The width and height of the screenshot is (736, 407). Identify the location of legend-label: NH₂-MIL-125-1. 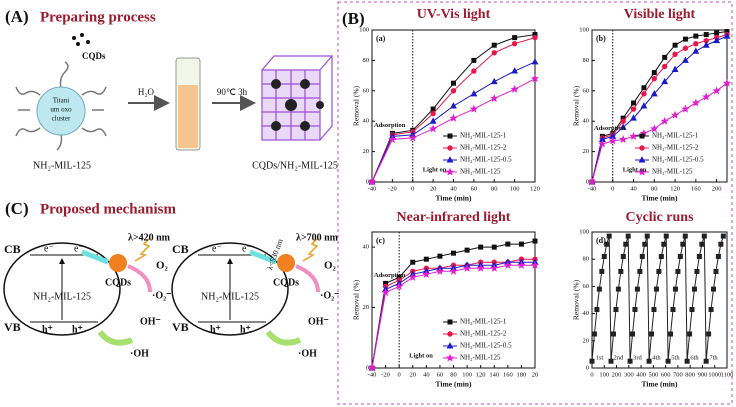
(483, 322).